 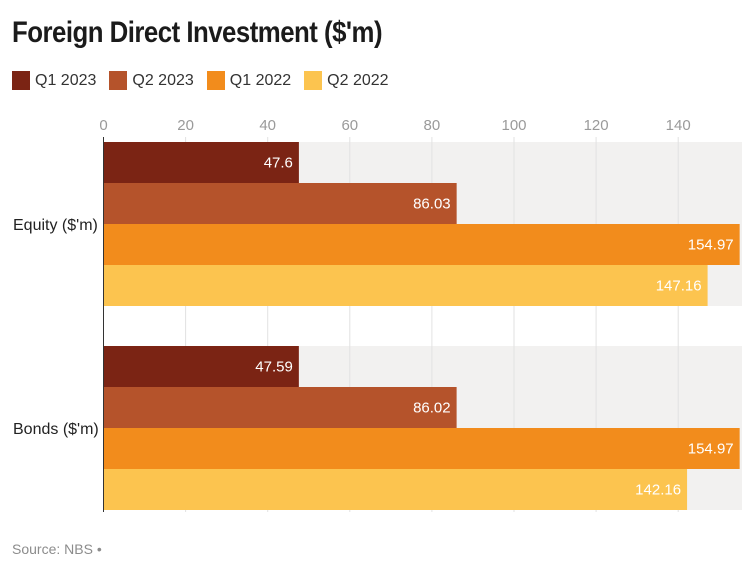 What do you see at coordinates (103, 125) in the screenshot?
I see `x-tick-label: 0` at bounding box center [103, 125].